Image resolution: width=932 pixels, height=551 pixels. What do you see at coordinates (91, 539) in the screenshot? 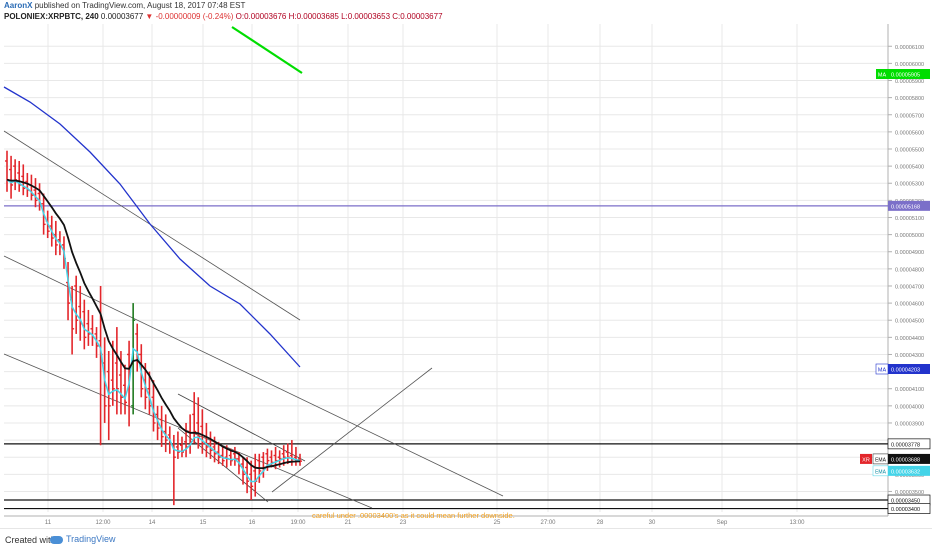
I see `tradingview-brand: TradingView` at bounding box center [91, 539].